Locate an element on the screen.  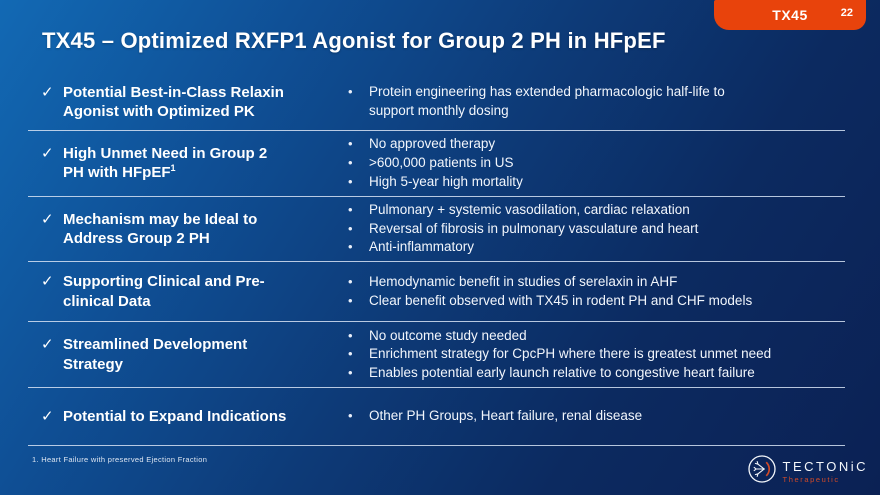
slide-tag-badge: TX45 22 is located at coordinates (790, 15).